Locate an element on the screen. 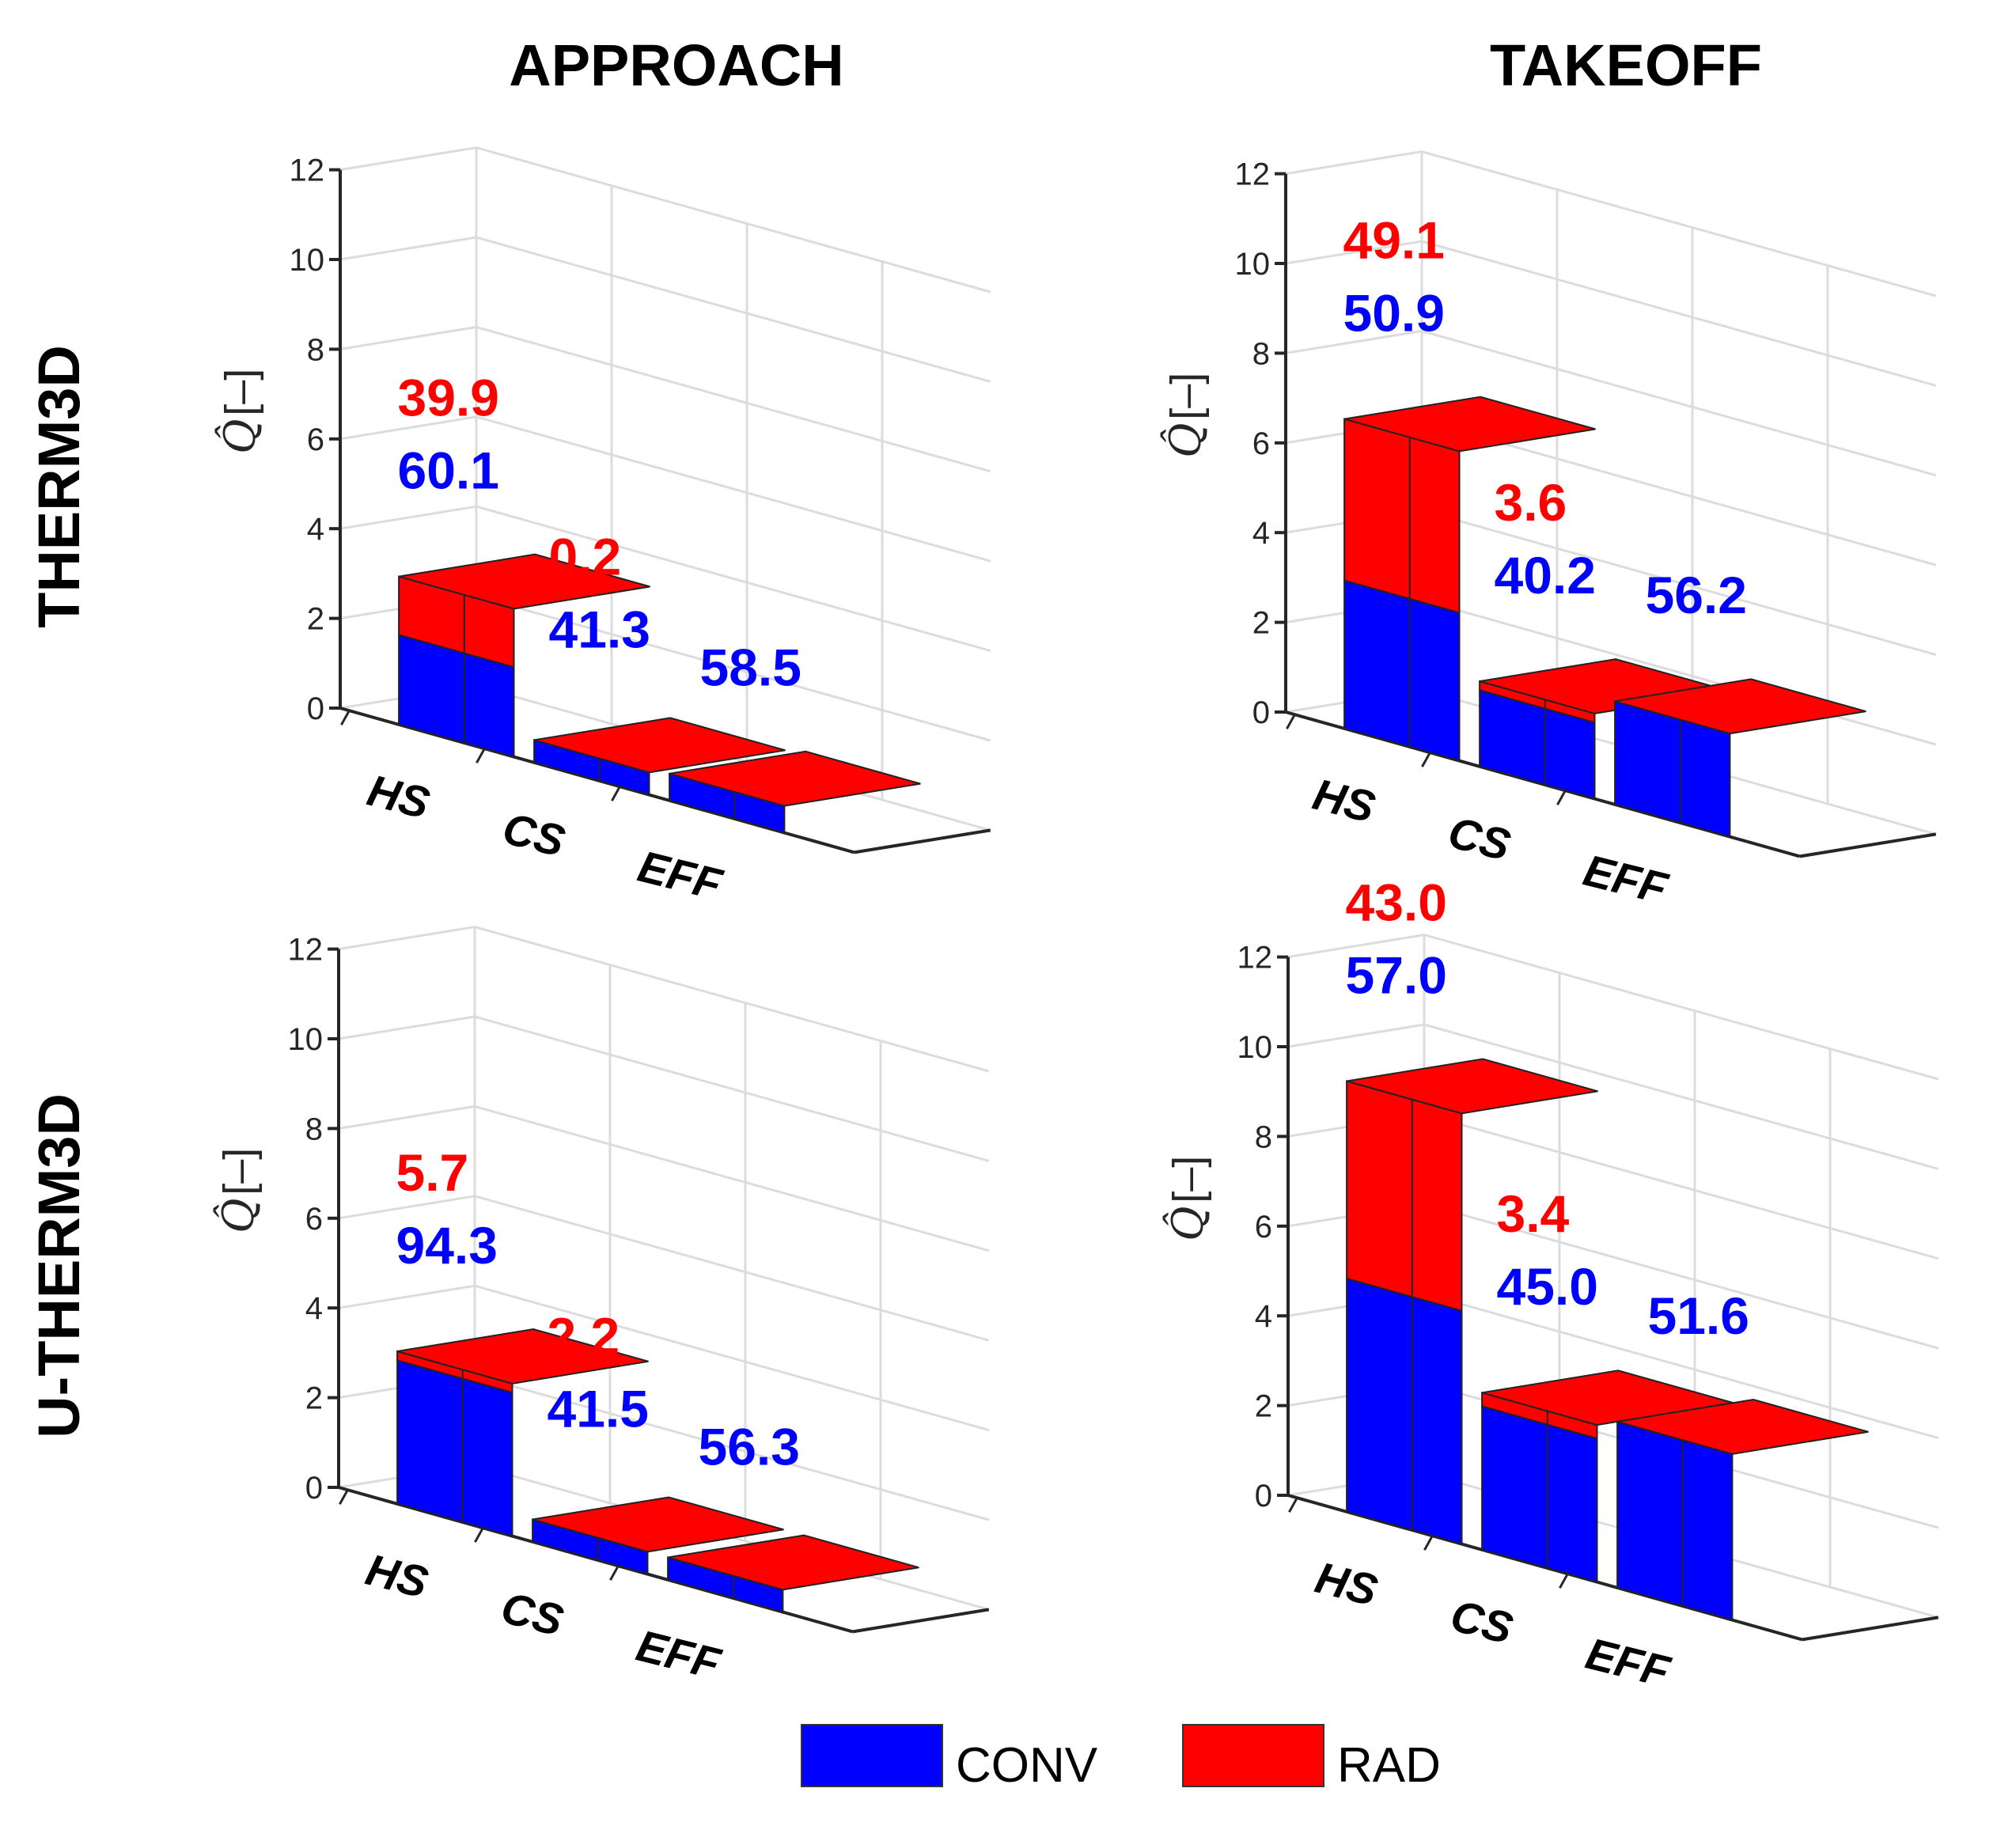  annotation-conv-cs: 45.0 is located at coordinates (1547, 1286).